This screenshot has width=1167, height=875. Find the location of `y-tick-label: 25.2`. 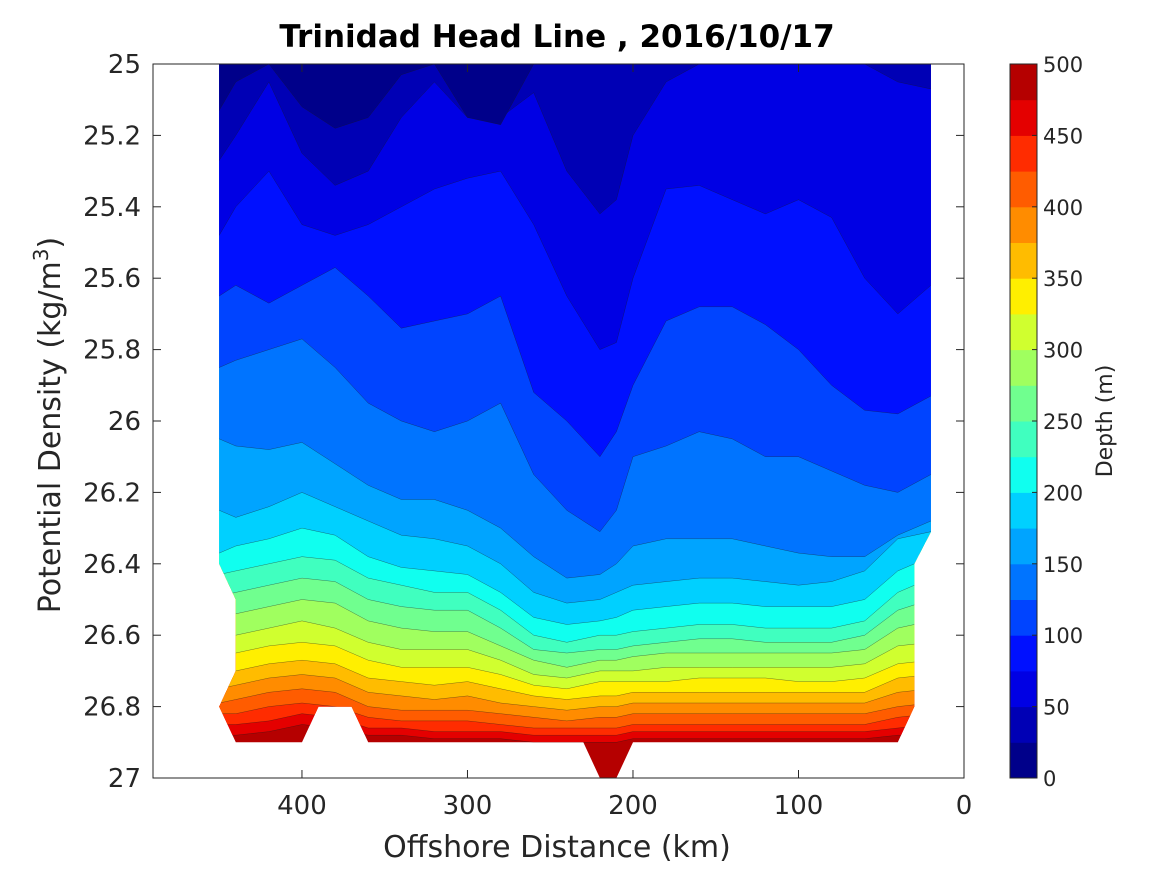

y-tick-label: 25.2 is located at coordinates (112, 136).